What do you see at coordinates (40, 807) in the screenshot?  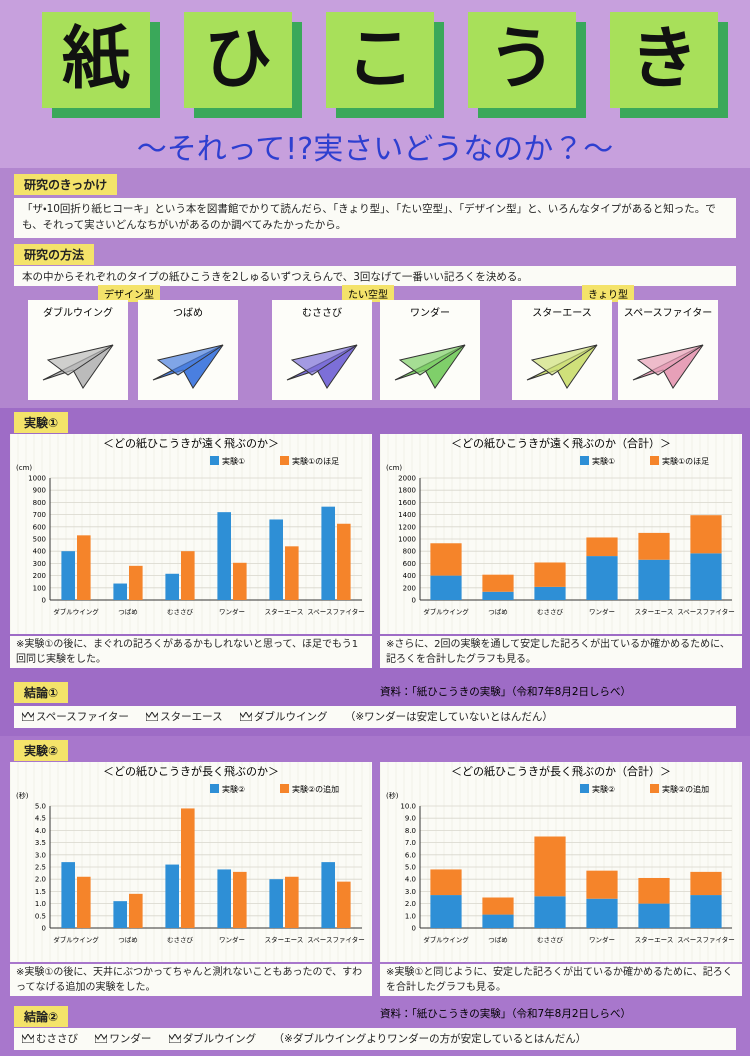 I see `y-tick-label: 5.0` at bounding box center [40, 807].